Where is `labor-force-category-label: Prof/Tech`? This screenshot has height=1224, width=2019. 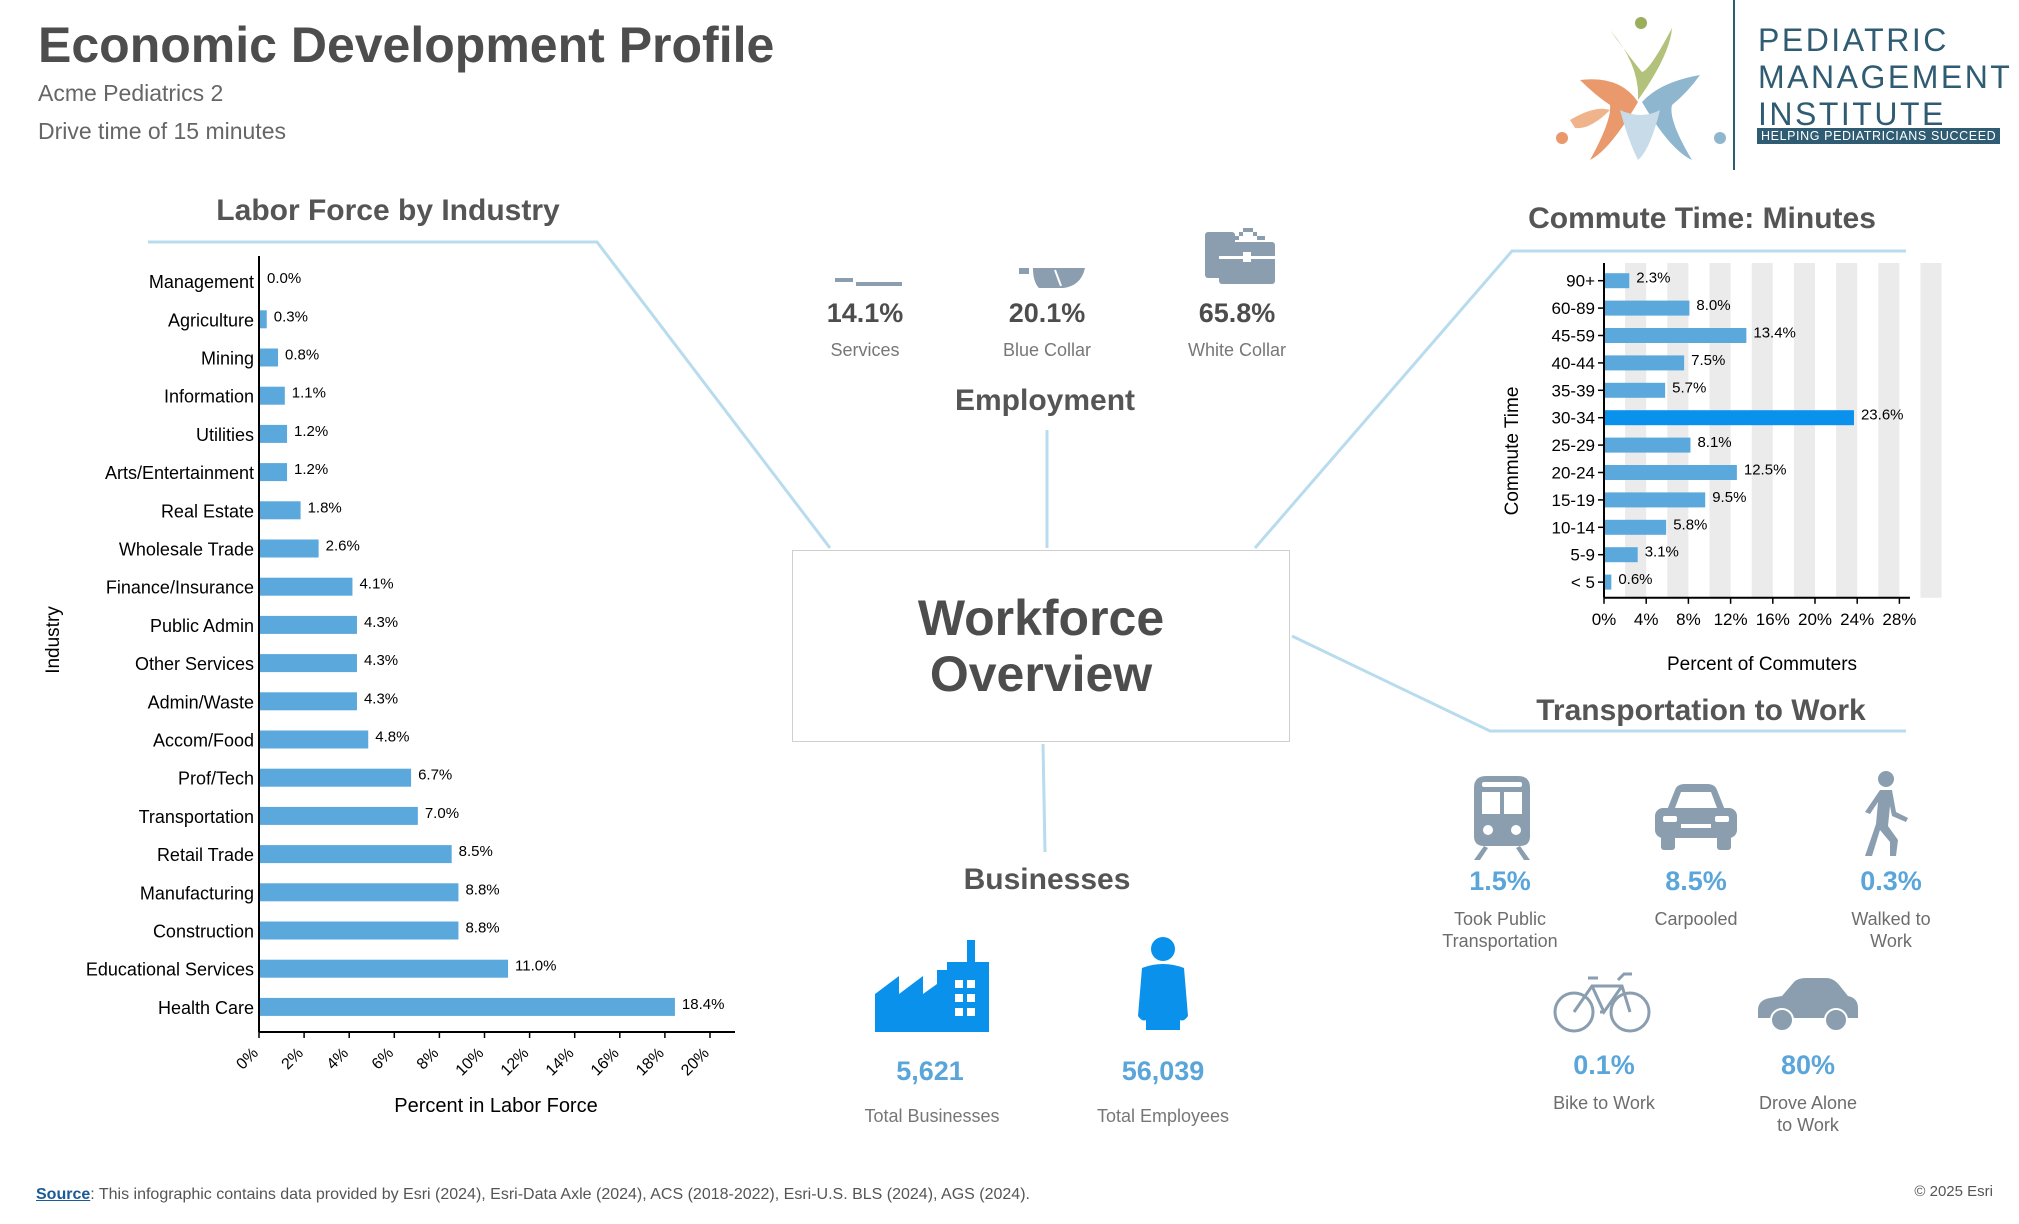 labor-force-category-label: Prof/Tech is located at coordinates (216, 779).